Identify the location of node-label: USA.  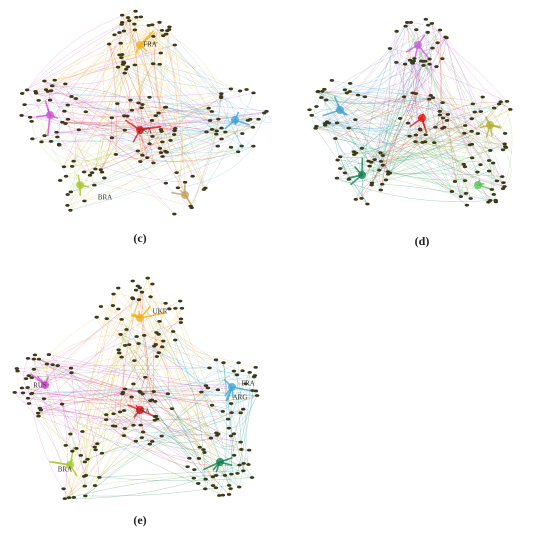
(145, 132).